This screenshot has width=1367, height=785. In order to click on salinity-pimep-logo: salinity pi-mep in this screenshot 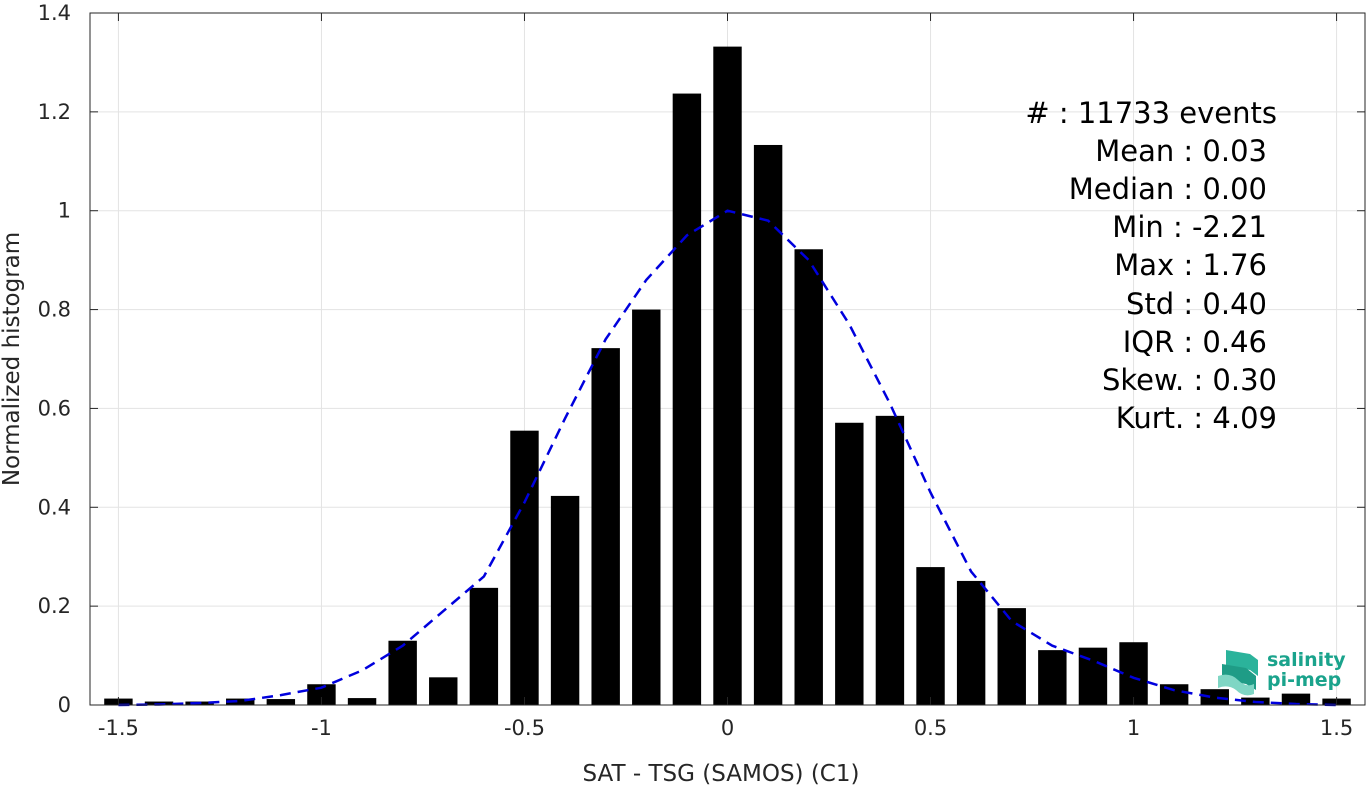, I will do `click(1282, 672)`.